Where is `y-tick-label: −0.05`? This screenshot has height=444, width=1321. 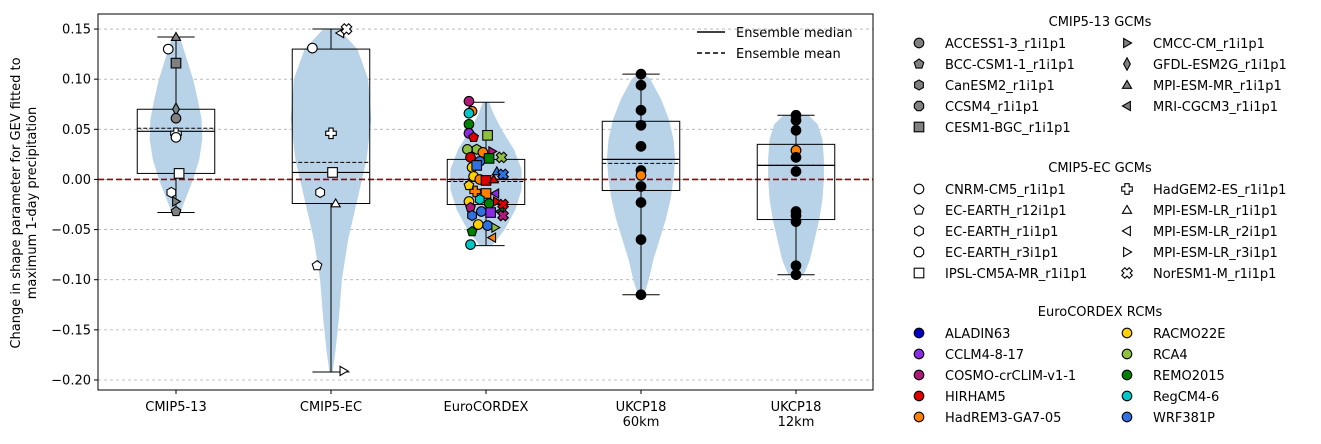
y-tick-label: −0.05 is located at coordinates (71, 230).